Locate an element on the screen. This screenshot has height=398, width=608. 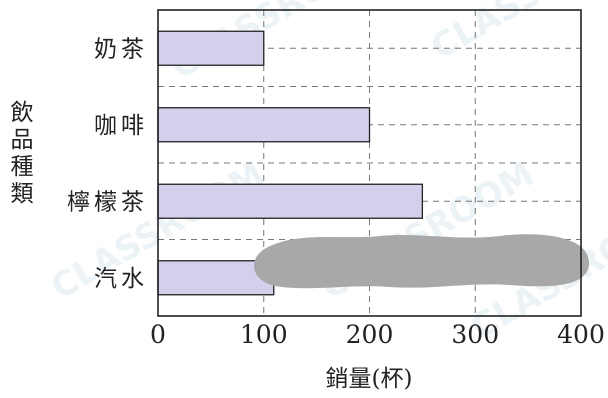
x-tick-label: 0 is located at coordinates (158, 334).